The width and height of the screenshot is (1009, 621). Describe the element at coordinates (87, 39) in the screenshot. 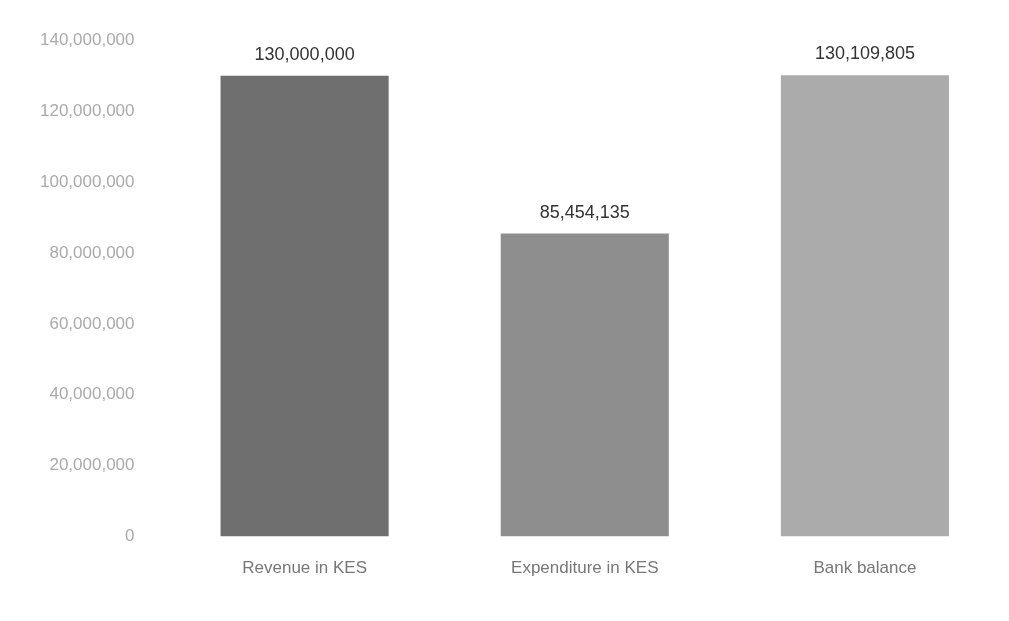

I see `y-tick-label: 140,000,000` at that location.